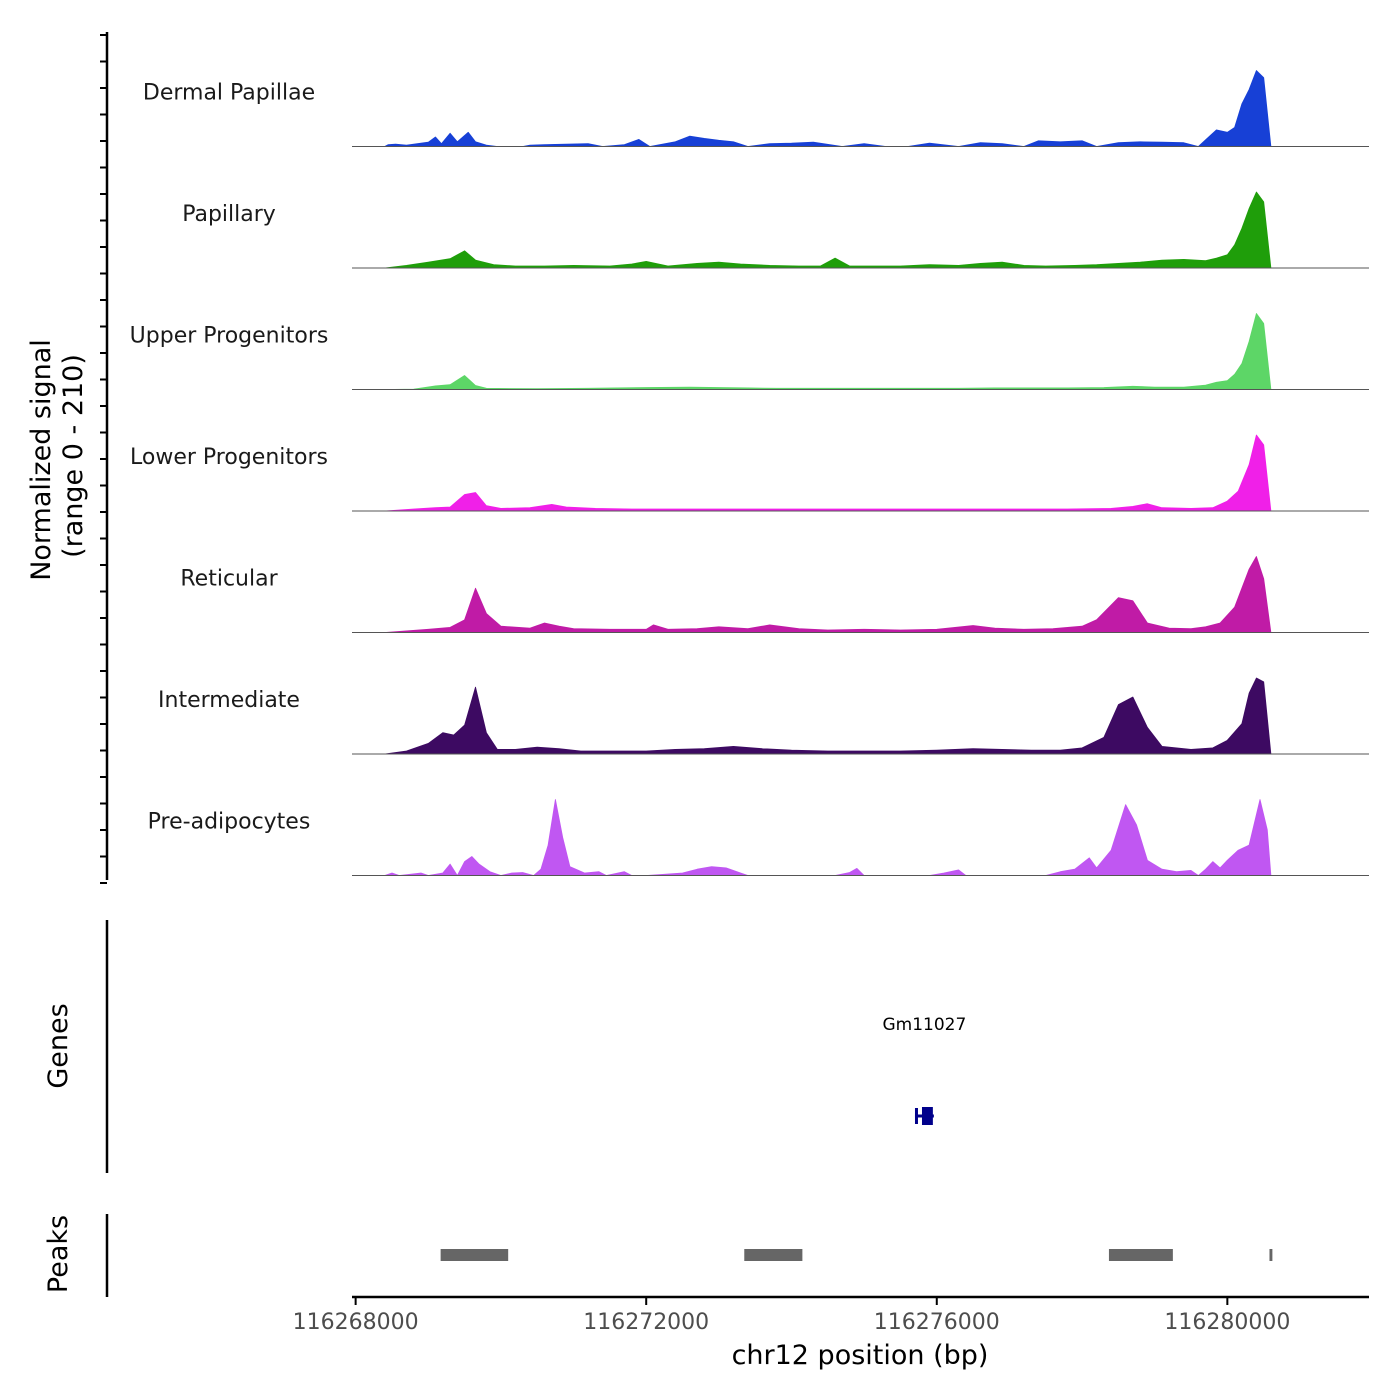 Image resolution: width=1400 pixels, height=1400 pixels. What do you see at coordinates (860, 1355) in the screenshot?
I see `x-axis-title: chr12 position (bp)` at bounding box center [860, 1355].